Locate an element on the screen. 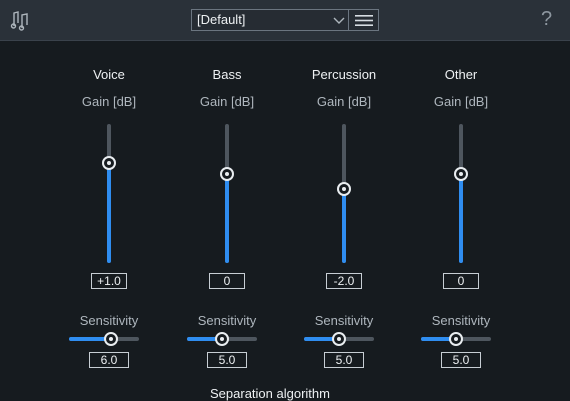  gain-value-field: +1.0 is located at coordinates (109, 281).